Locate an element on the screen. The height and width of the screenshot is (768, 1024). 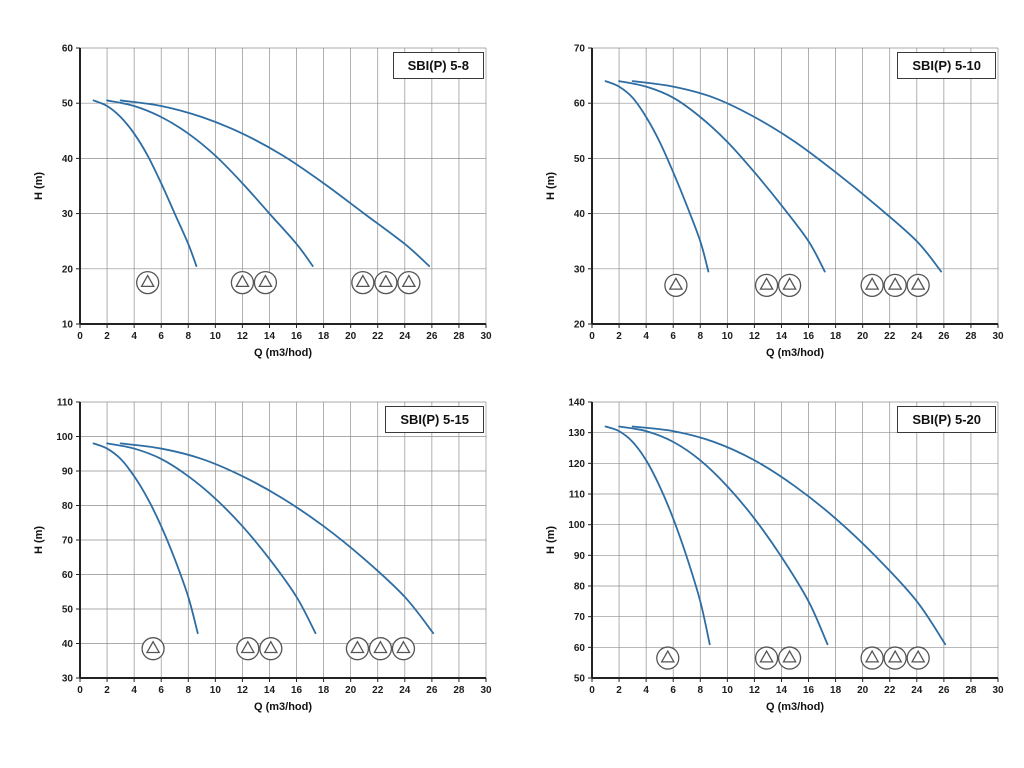
y-axis-title: H (m) is located at coordinates (551, 540).